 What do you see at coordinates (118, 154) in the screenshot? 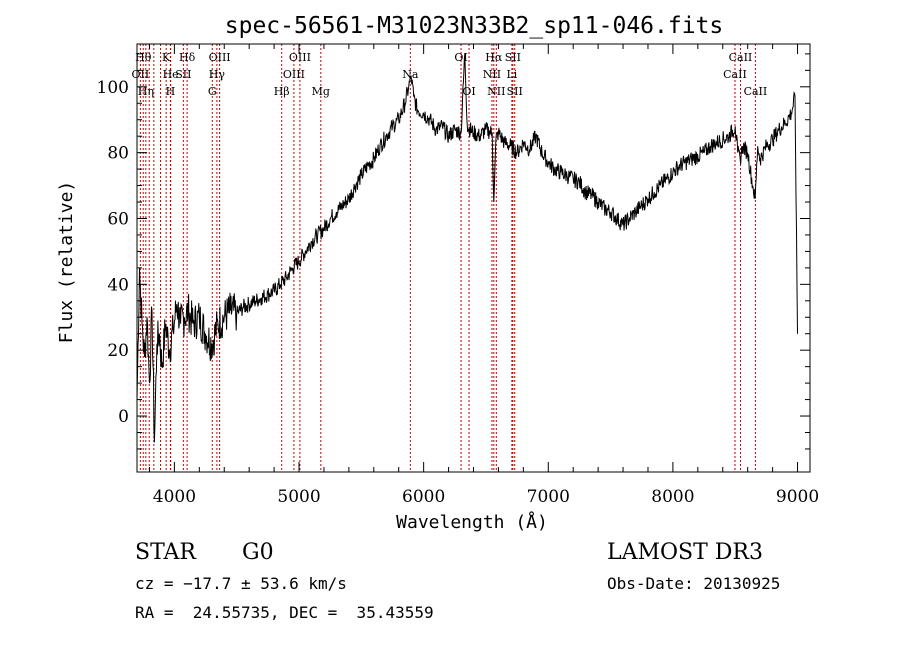
I see `y-tick-label: 80` at bounding box center [118, 154].